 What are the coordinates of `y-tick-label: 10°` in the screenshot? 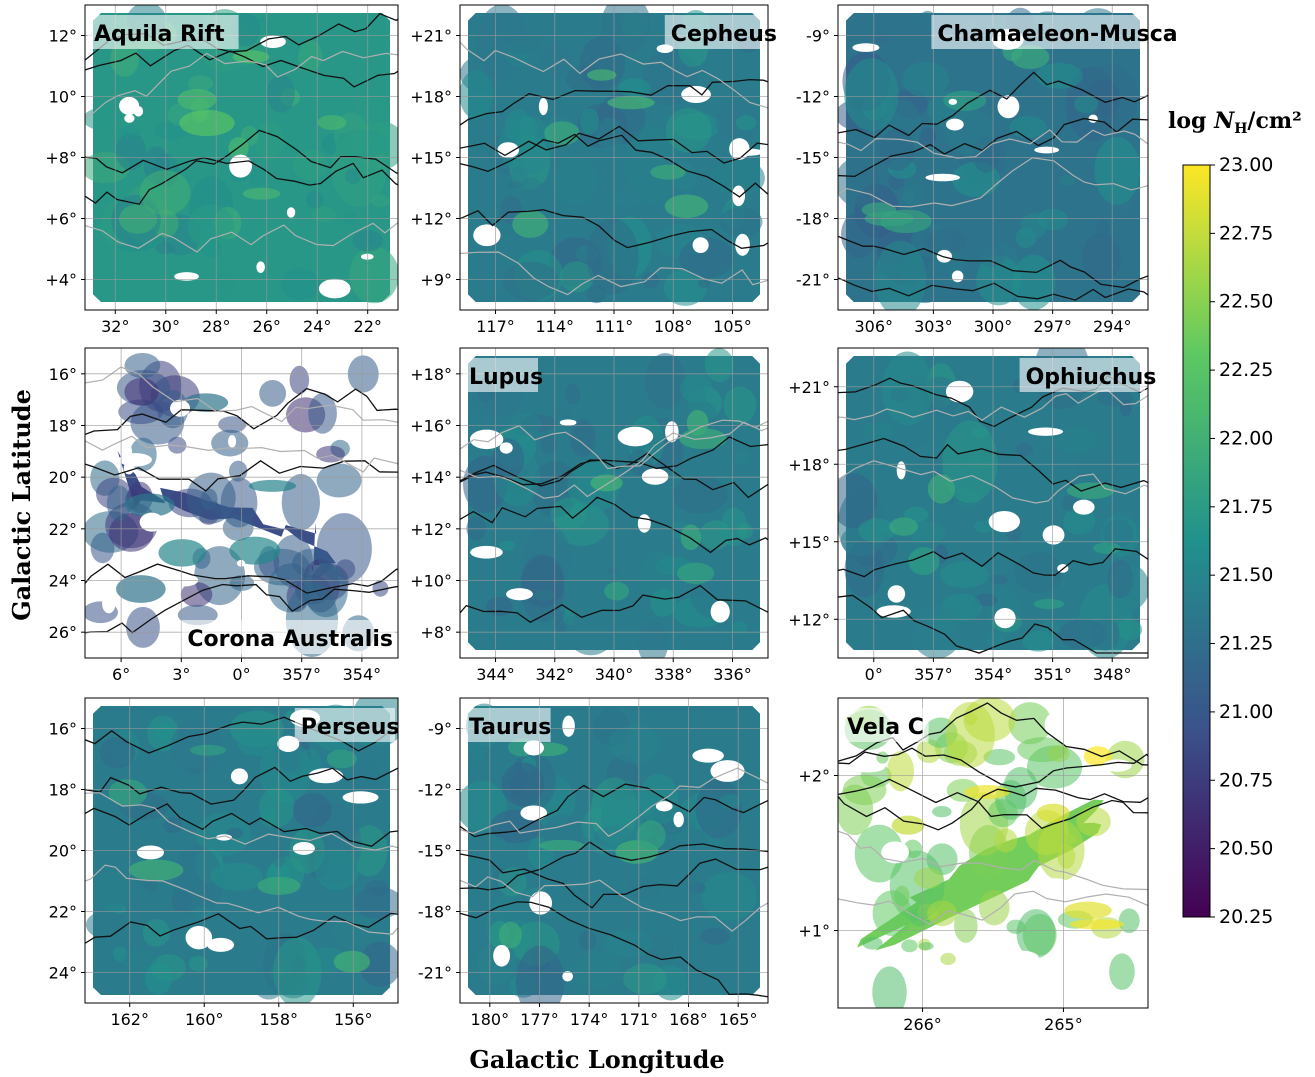 It's located at (63, 97).